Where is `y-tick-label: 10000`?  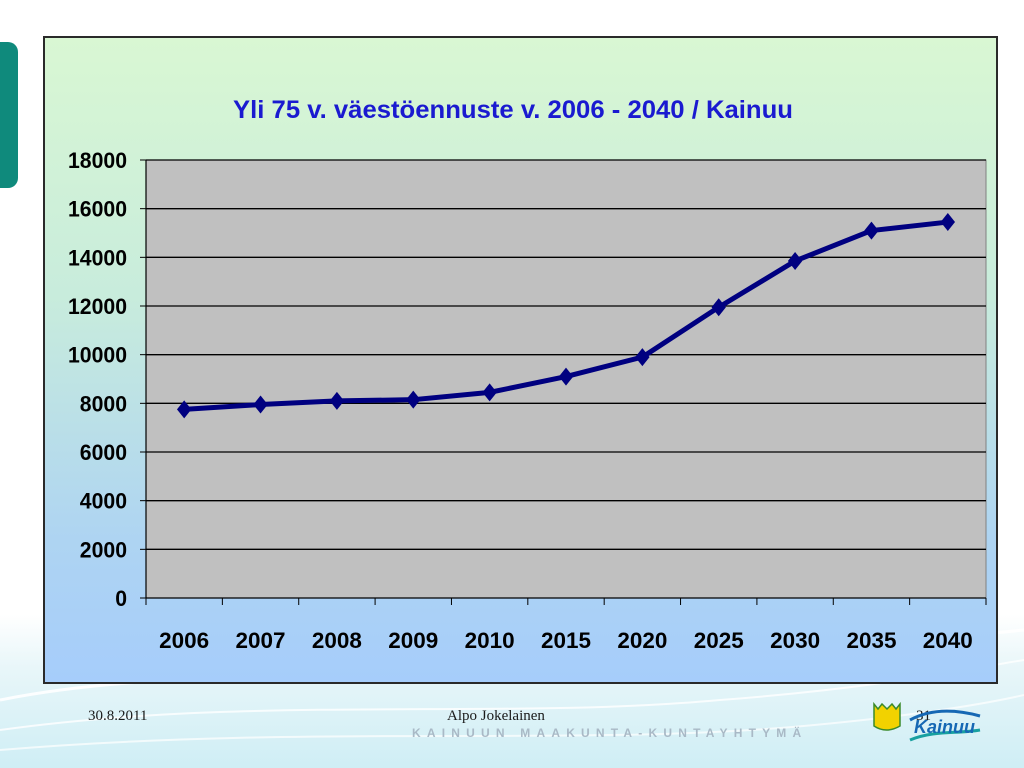 y-tick-label: 10000 is located at coordinates (97, 355).